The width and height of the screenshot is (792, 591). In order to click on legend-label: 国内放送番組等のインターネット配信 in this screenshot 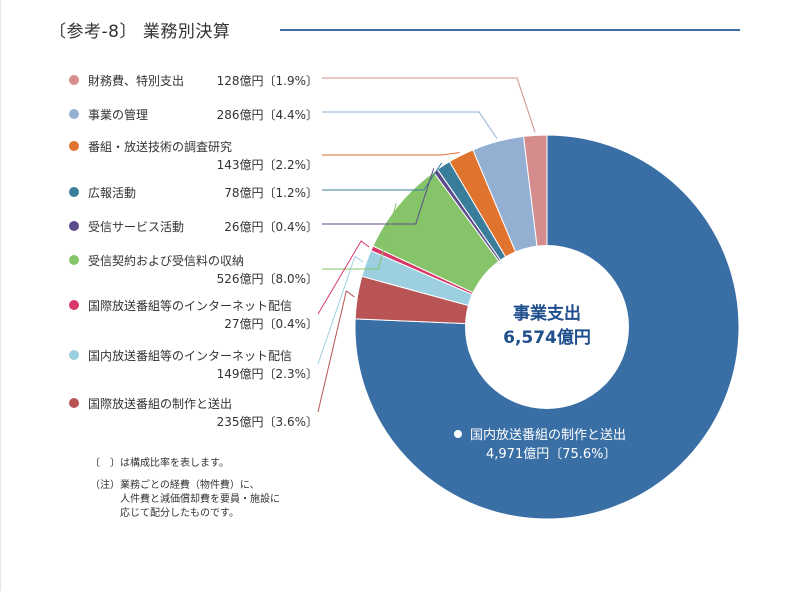, I will do `click(190, 356)`.